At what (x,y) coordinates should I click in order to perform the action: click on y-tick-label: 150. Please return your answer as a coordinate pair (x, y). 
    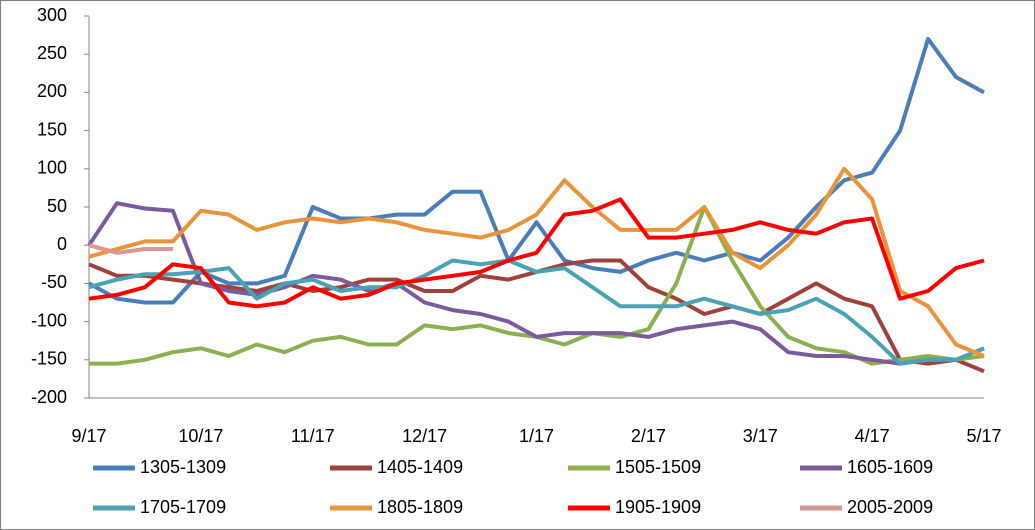
    Looking at the image, I should click on (52, 129).